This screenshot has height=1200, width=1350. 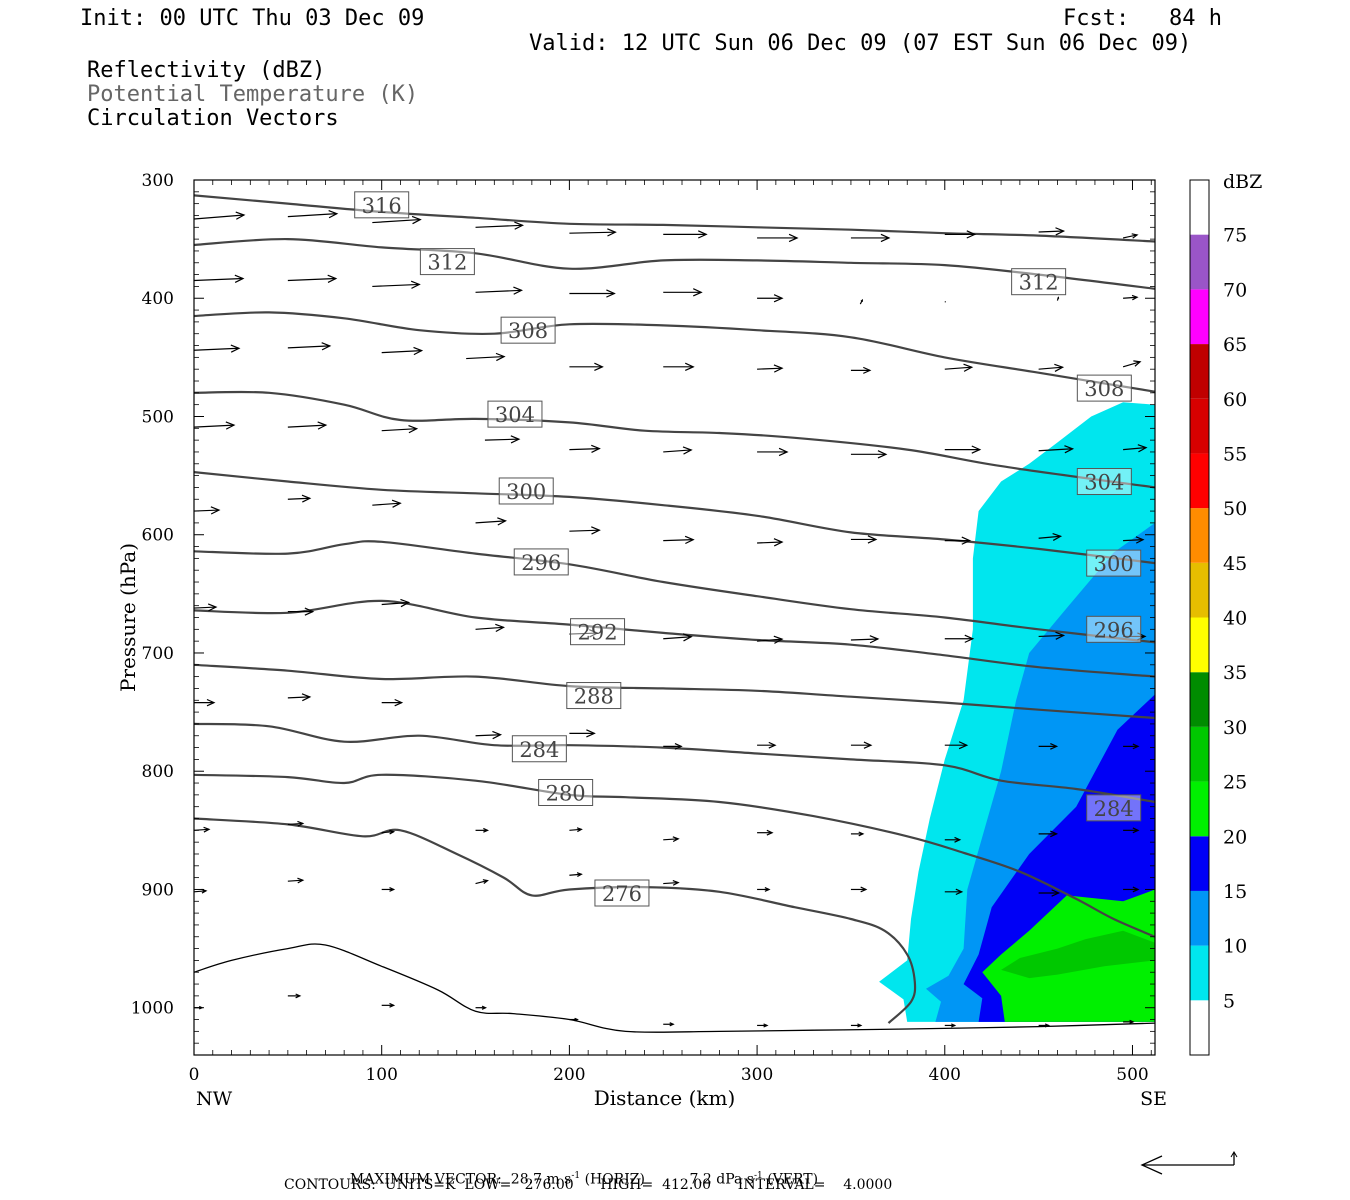 I want to click on max-vector-horiz-tag: (HORIZ), so click(x=614, y=1179).